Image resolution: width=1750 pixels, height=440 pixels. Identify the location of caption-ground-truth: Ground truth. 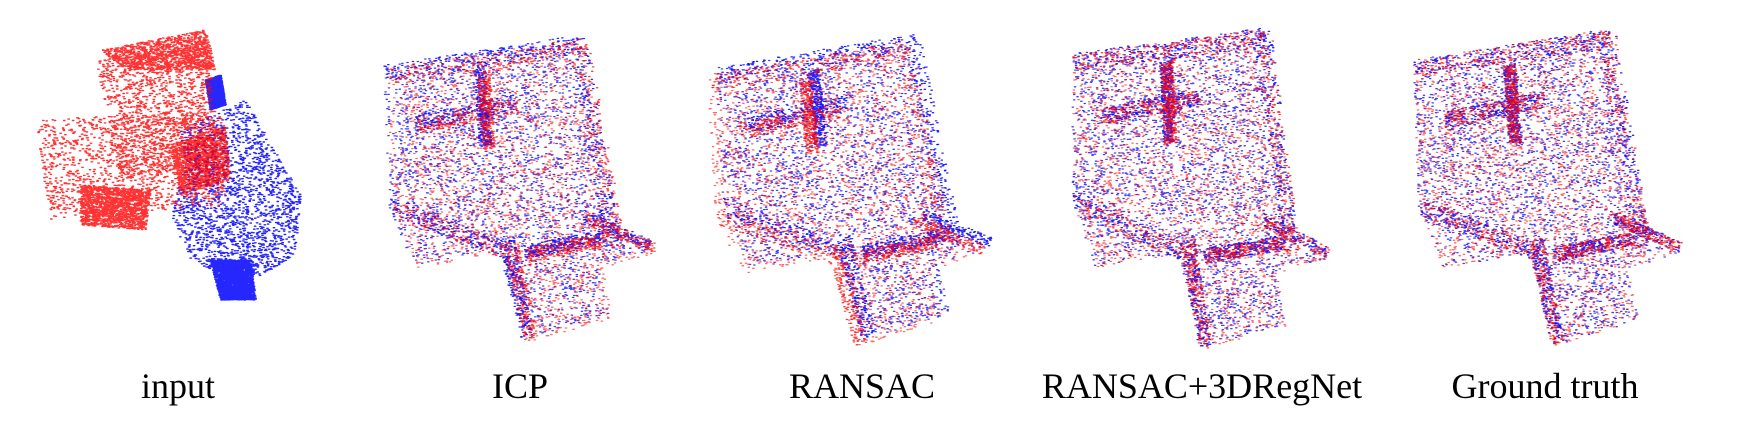
(1545, 386).